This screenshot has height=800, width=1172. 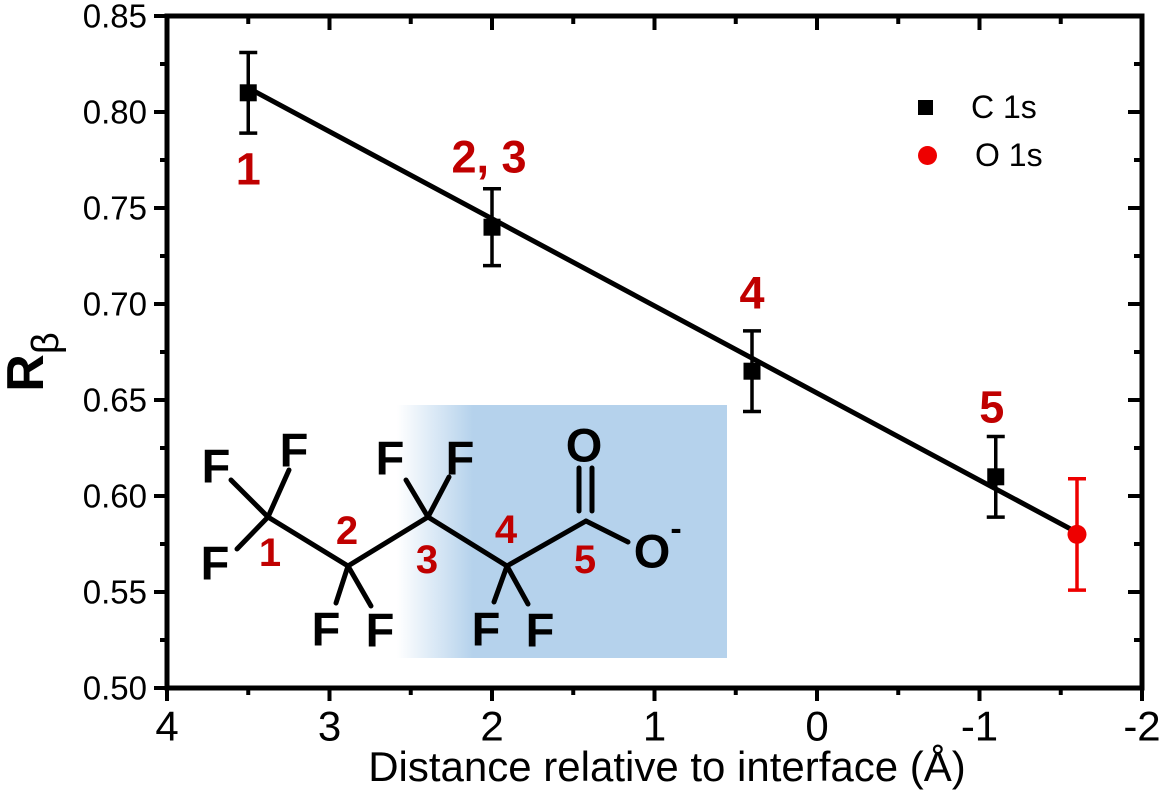 I want to click on point-annotation-label: 1, so click(x=248, y=168).